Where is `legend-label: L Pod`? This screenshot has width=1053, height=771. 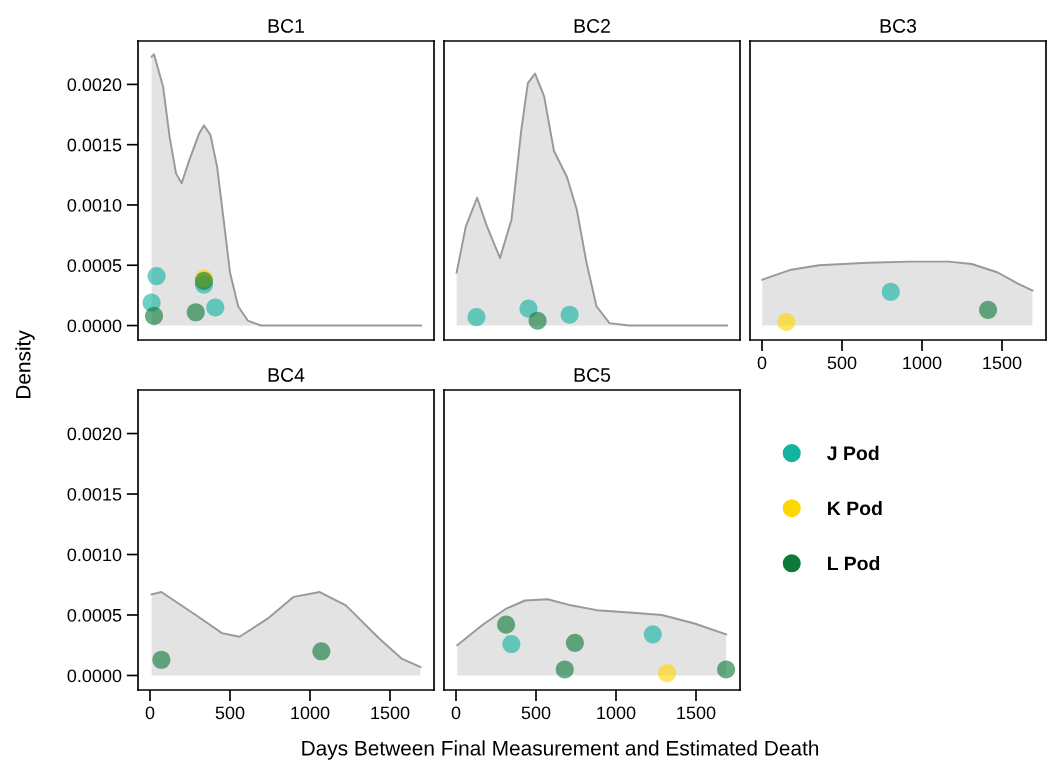 legend-label: L Pod is located at coordinates (854, 563).